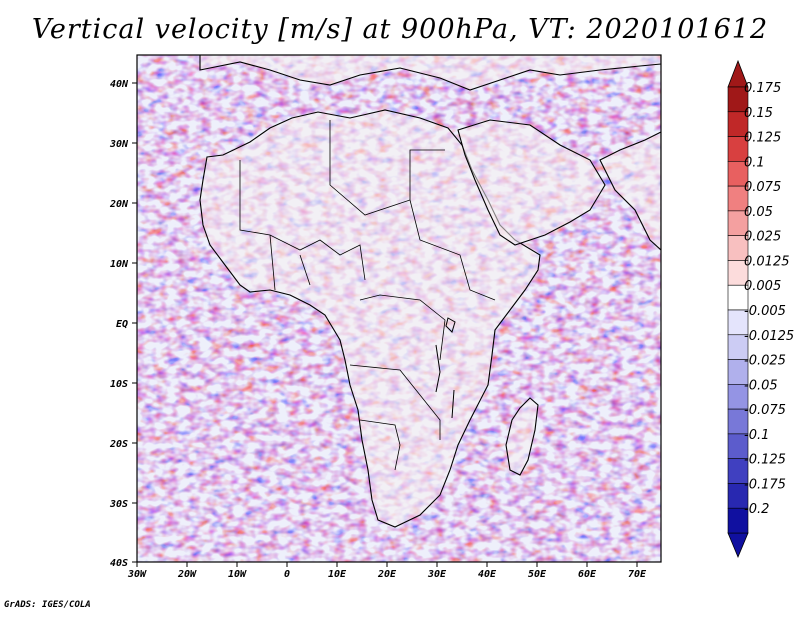 This screenshot has height=618, width=800. Describe the element at coordinates (119, 384) in the screenshot. I see `y-tick-10s: 10S` at that location.